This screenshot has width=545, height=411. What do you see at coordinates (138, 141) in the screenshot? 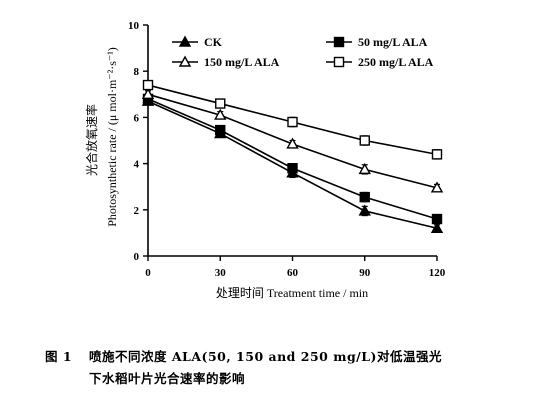
I see `y-axis-ticks: 0 2 4 6 8 10` at bounding box center [138, 141].